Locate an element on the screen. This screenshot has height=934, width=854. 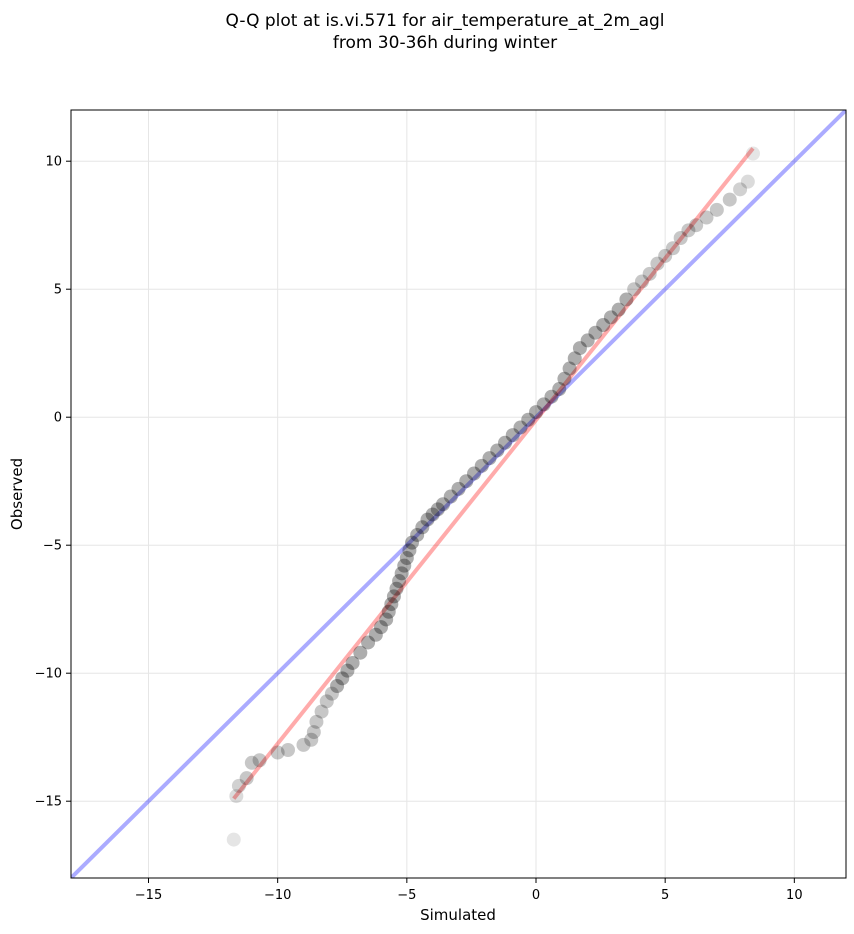
x-tick-label: 0 is located at coordinates (536, 895).